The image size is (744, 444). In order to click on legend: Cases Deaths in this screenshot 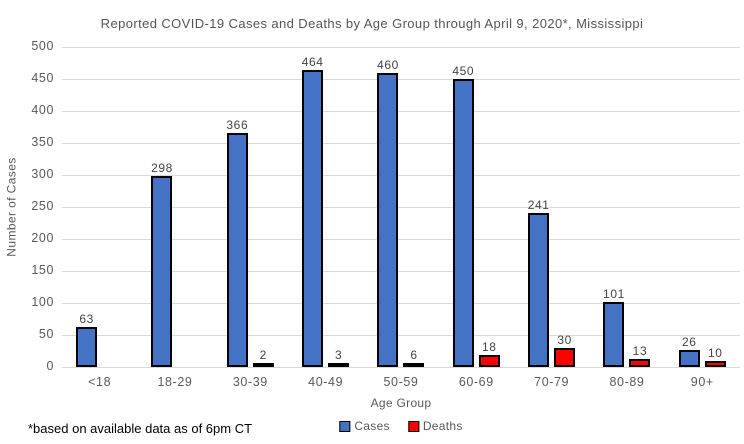, I will do `click(400, 426)`.